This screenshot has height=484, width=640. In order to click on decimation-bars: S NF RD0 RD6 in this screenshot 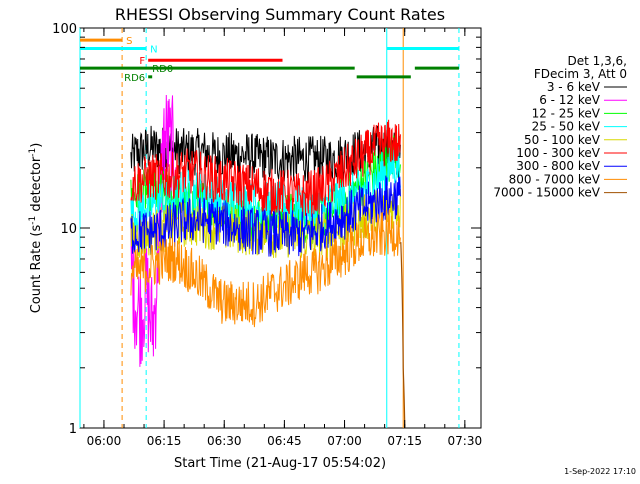, I will do `click(269, 60)`.